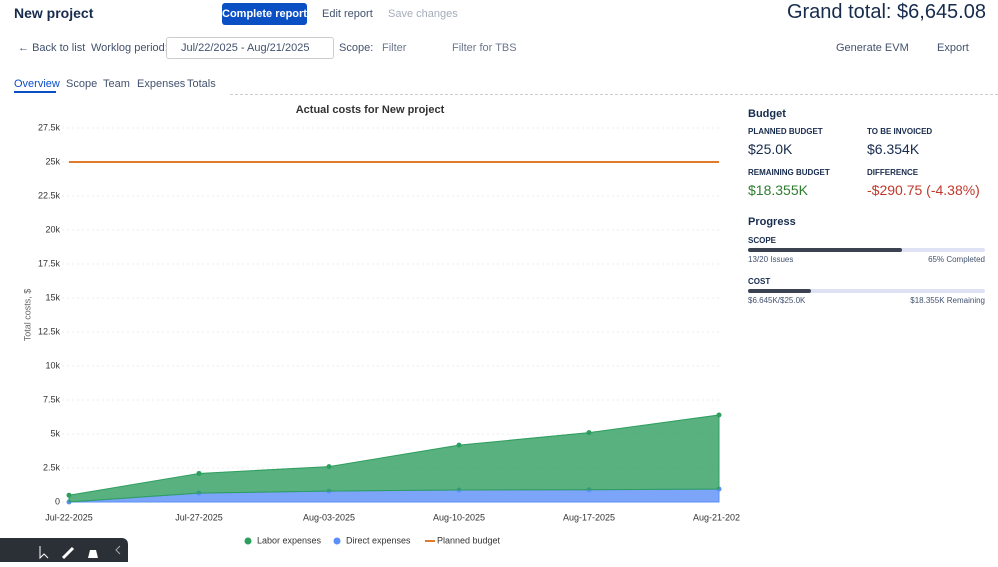 The width and height of the screenshot is (998, 567). I want to click on tab: Team, so click(116, 84).